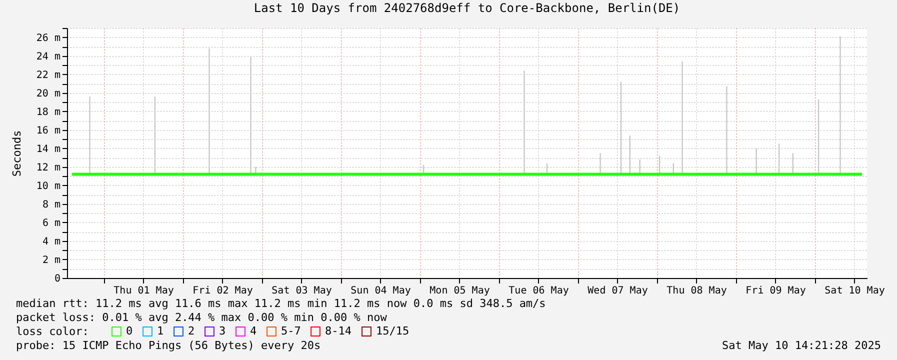  I want to click on x-tick-label: Sat 03 May, so click(302, 291).